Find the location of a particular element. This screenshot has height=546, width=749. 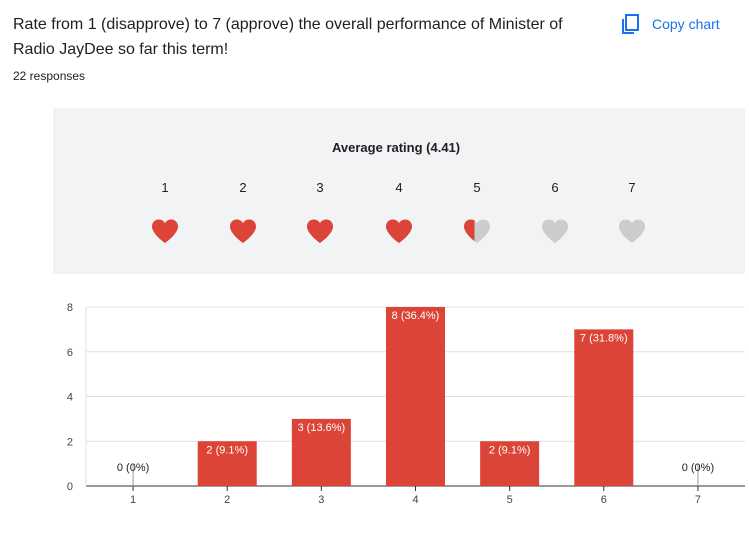

x-tick-label: 3 is located at coordinates (321, 500).